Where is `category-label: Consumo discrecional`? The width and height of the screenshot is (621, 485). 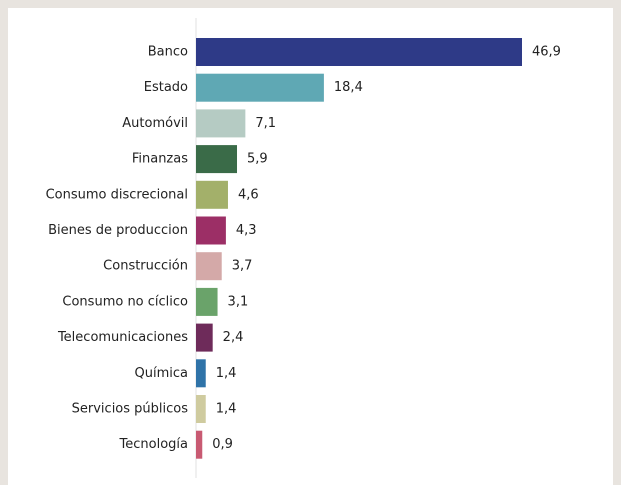
category-label: Consumo discrecional is located at coordinates (117, 194).